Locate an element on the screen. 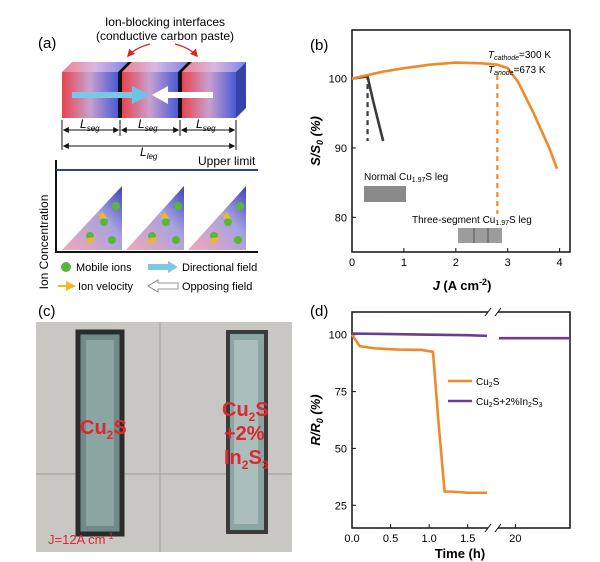 The width and height of the screenshot is (600, 562). plot-frame-b is located at coordinates (461, 141).